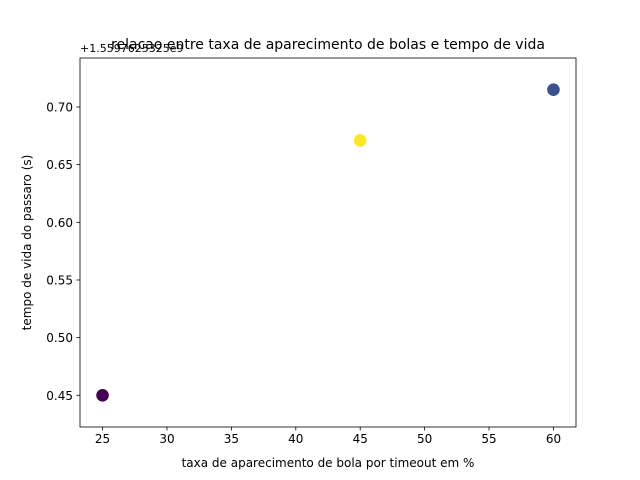  Describe the element at coordinates (59, 396) in the screenshot. I see `y-tick-label: 0.45` at that location.